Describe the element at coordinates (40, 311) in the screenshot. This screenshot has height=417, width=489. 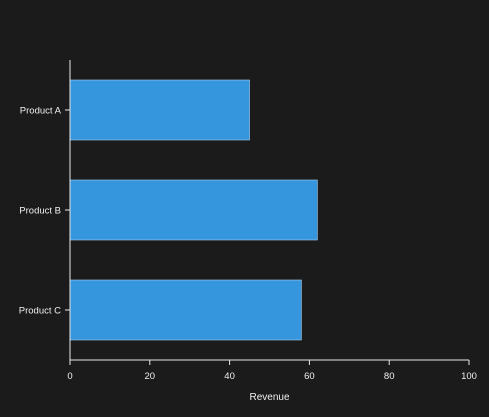
I see `y-tick-label: Product C` at that location.